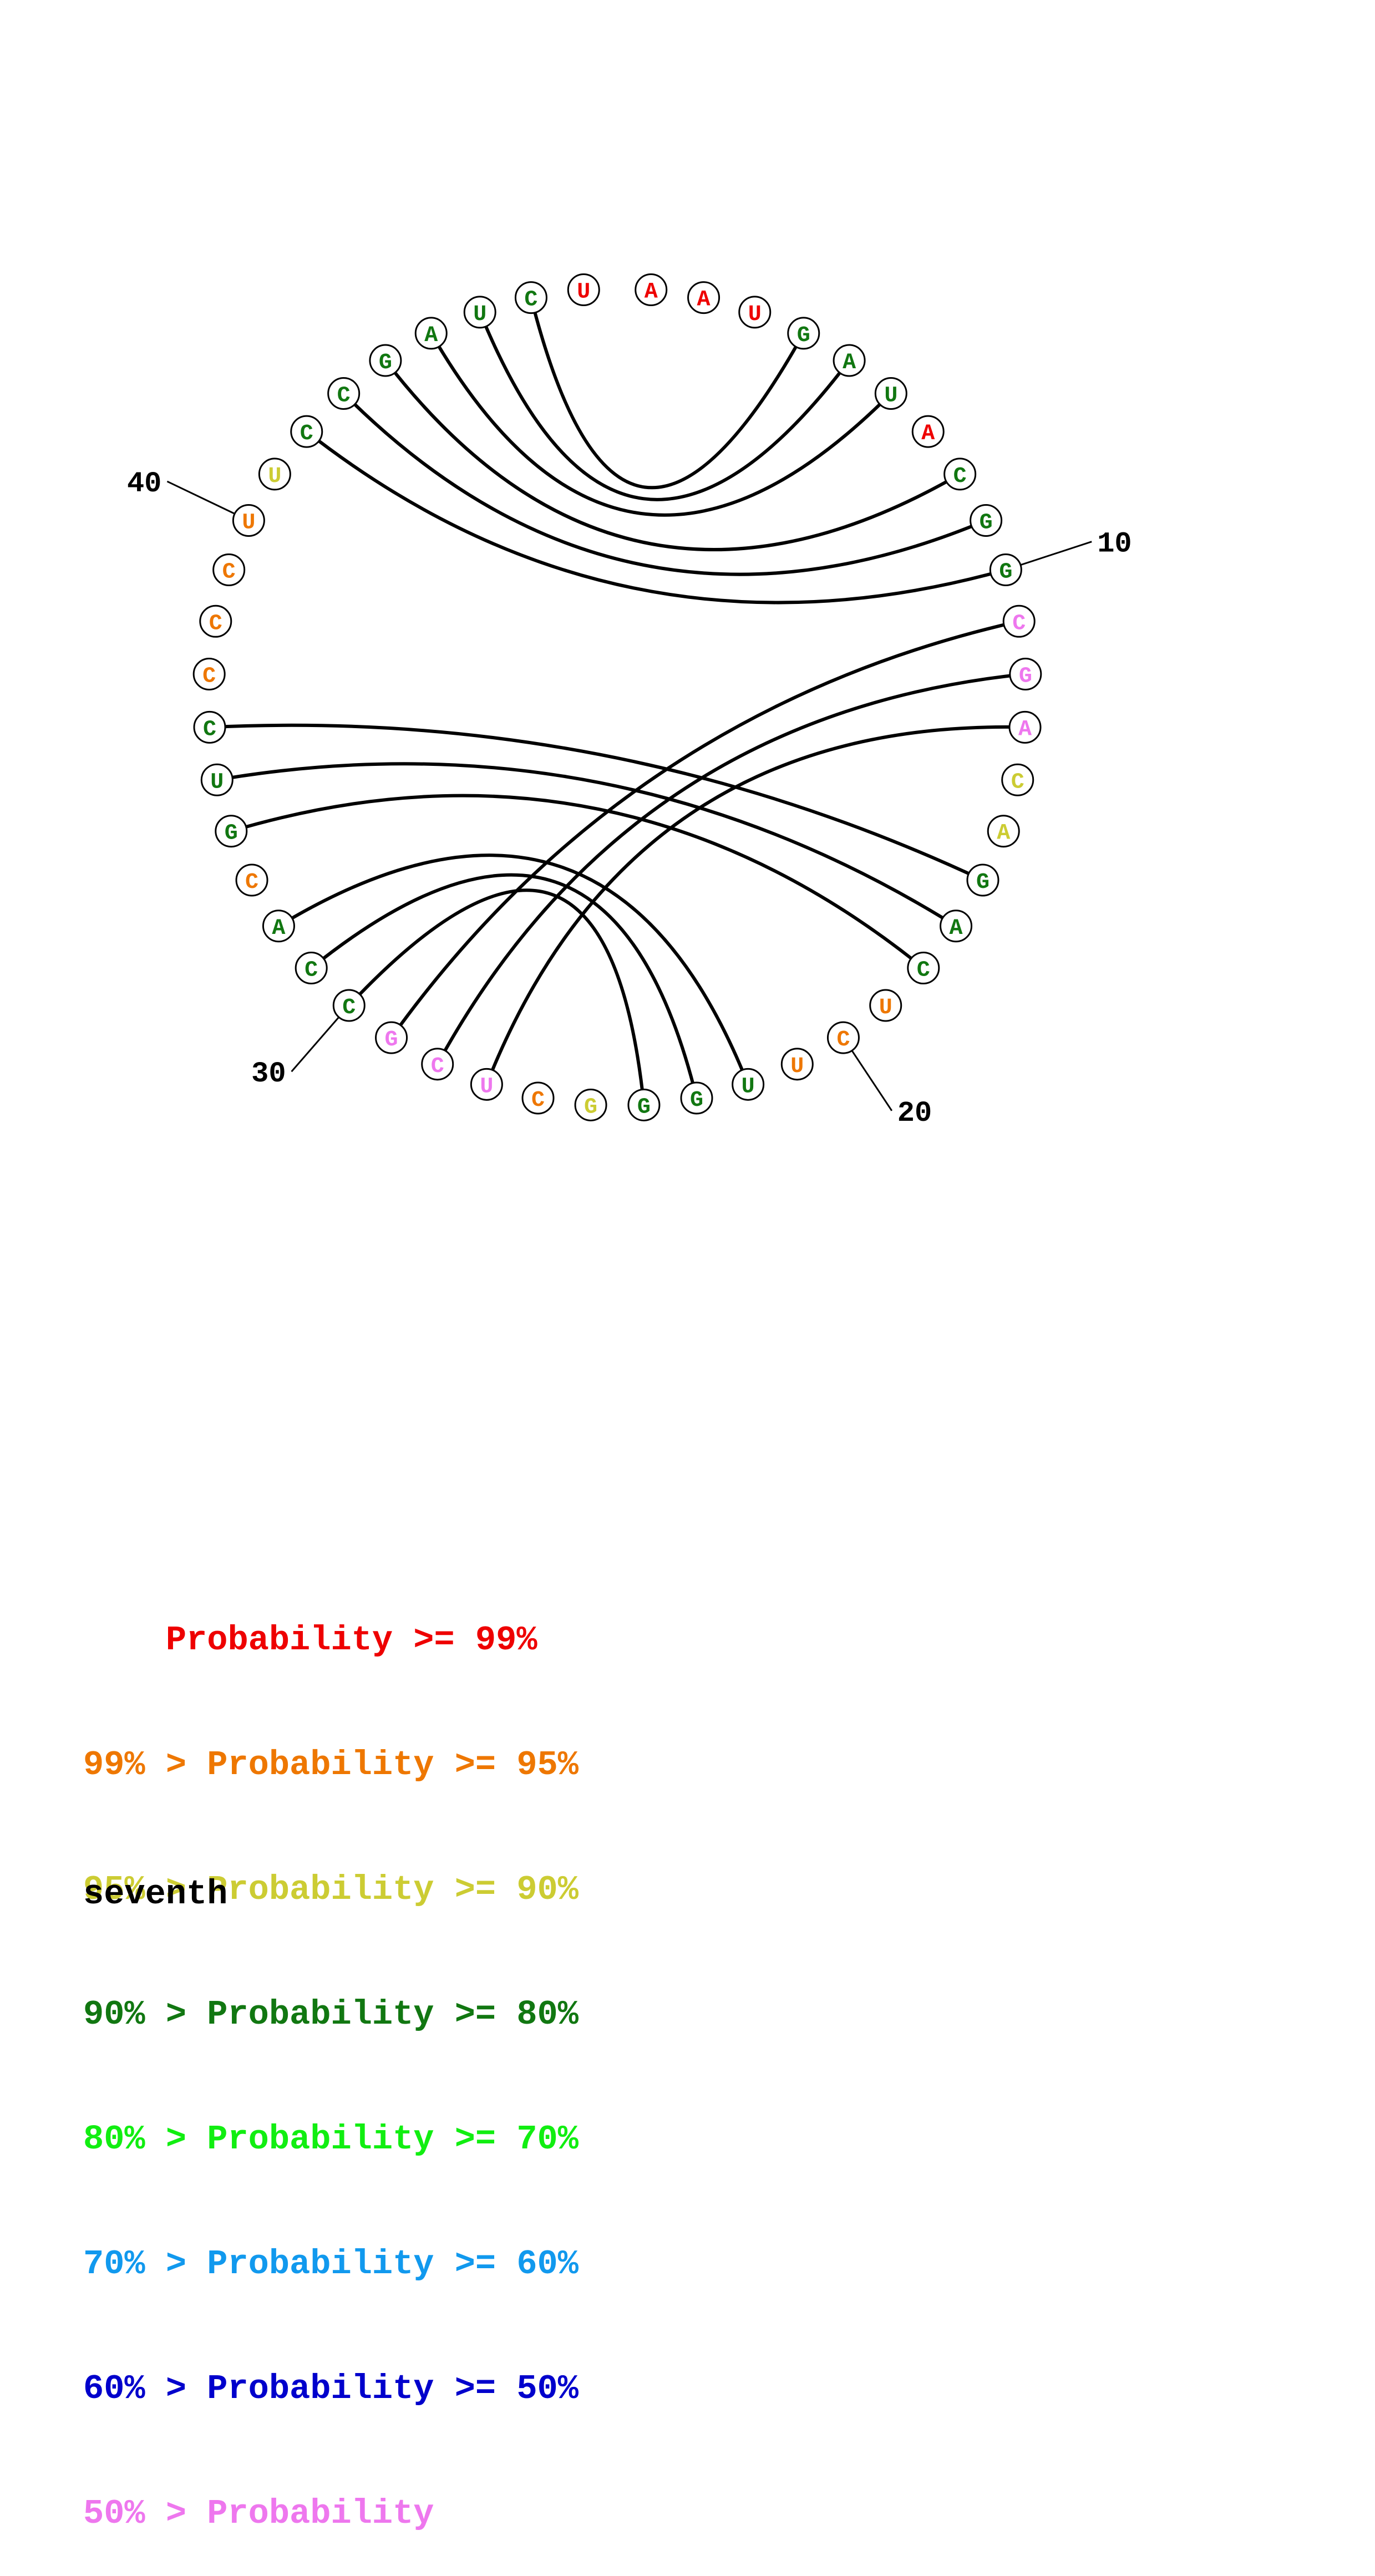  I want to click on legend-row-p80: 90% > Probability >= 80%, so click(331, 2014).